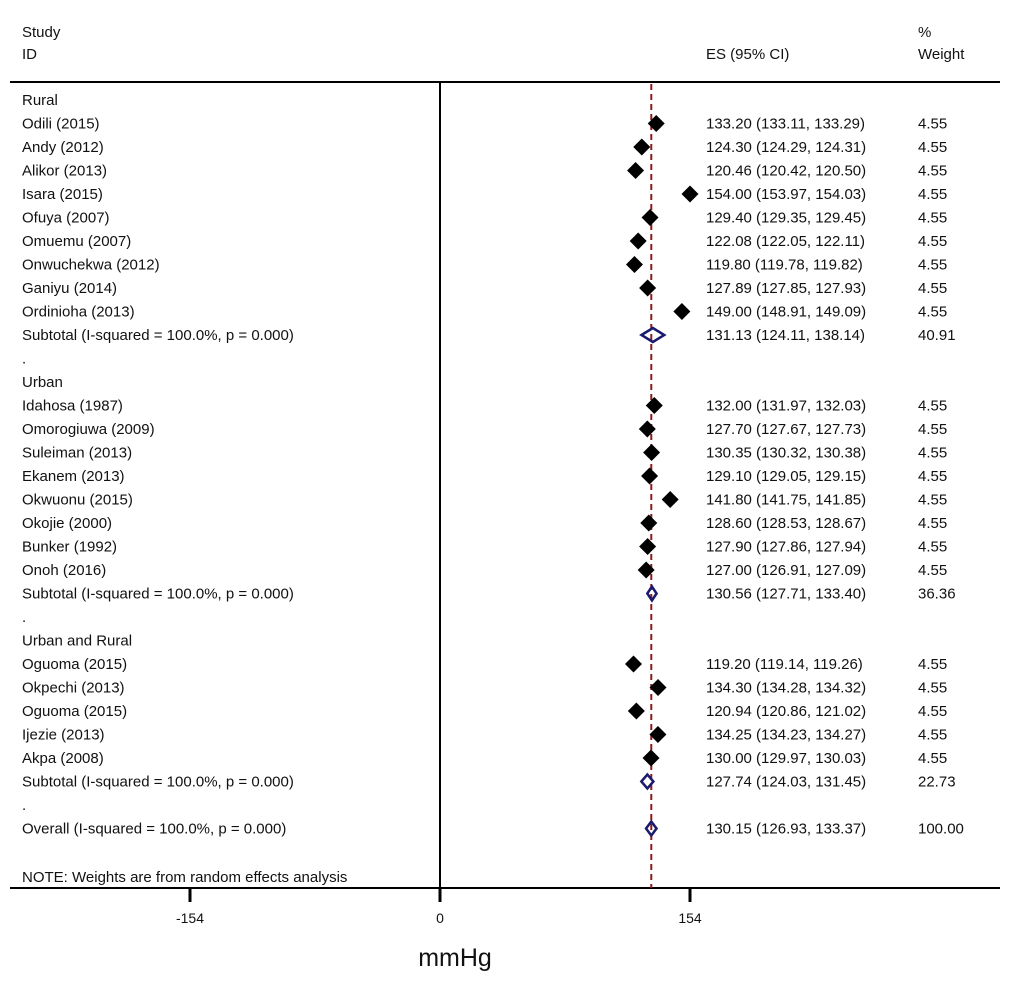 Image resolution: width=1024 pixels, height=983 pixels. Describe the element at coordinates (786, 735) in the screenshot. I see `effect-ci-label: 134.25 (134.23, 134.27)` at that location.